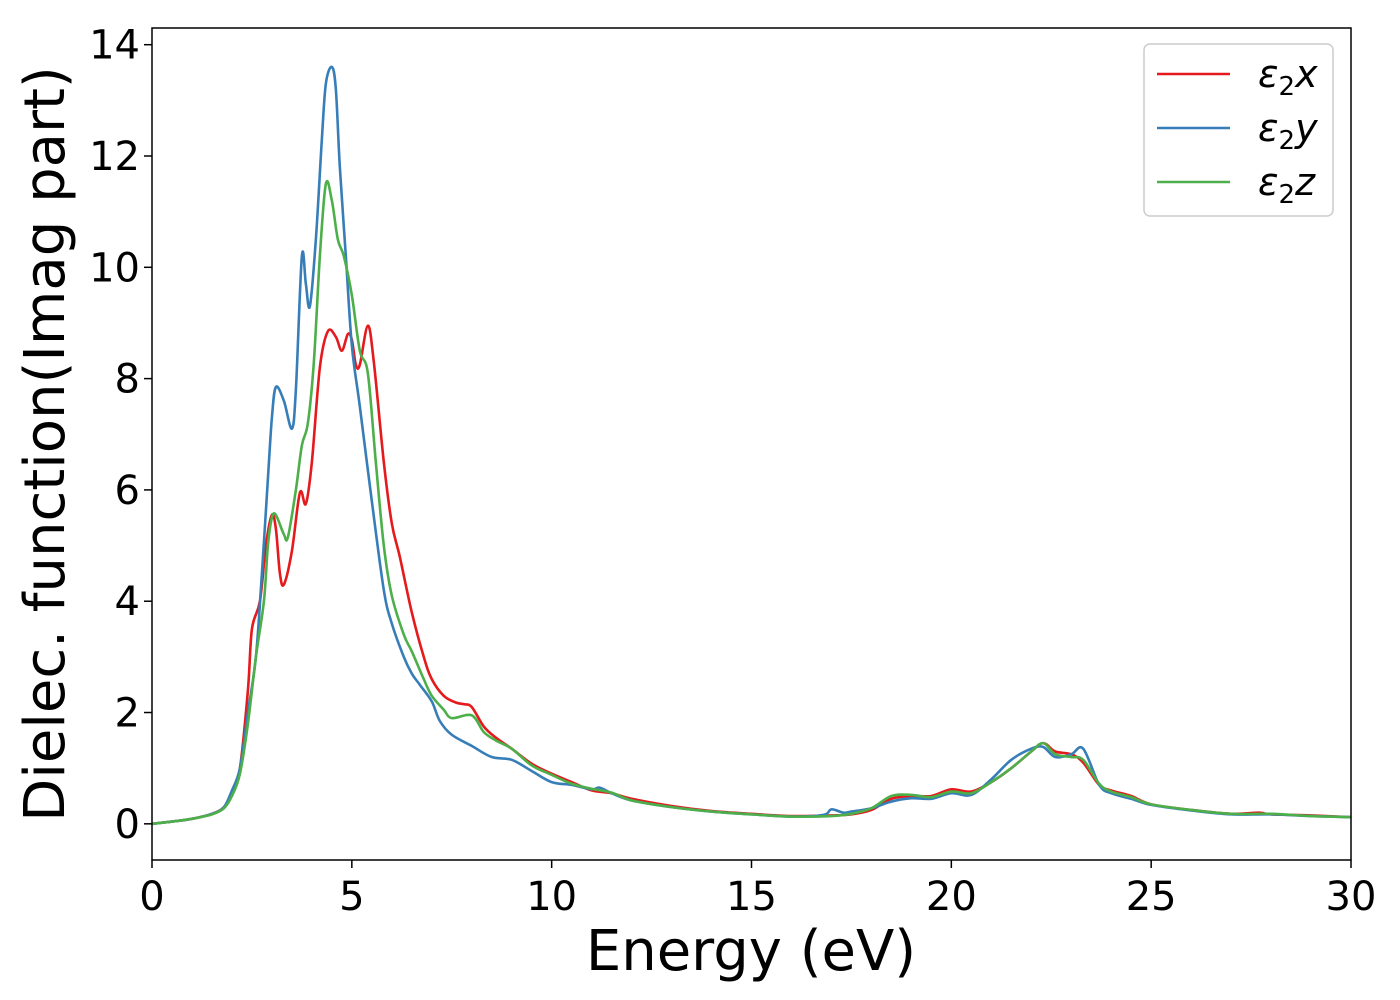  What do you see at coordinates (1287, 185) in the screenshot?
I see `legend-label-z: ε2z` at bounding box center [1287, 185].